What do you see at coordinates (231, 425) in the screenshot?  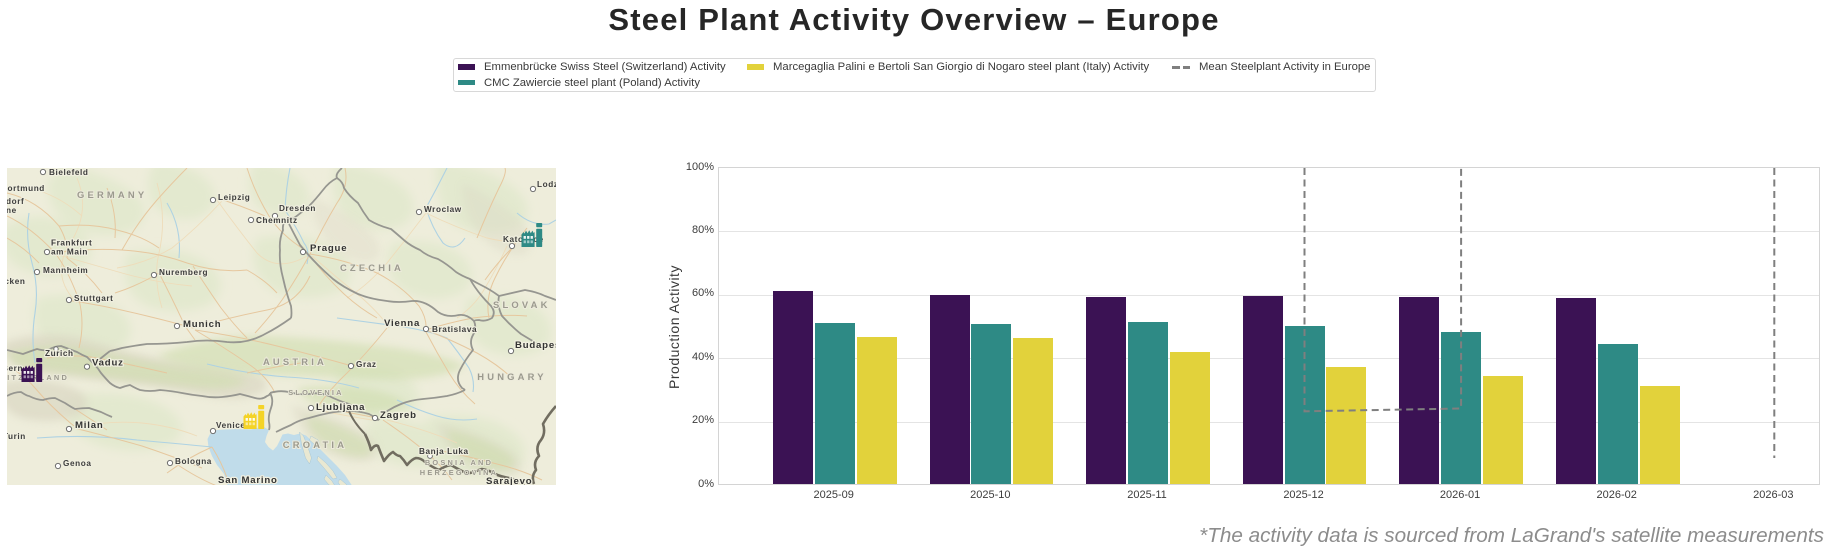 I see `svg-text: Venice` at bounding box center [231, 425].